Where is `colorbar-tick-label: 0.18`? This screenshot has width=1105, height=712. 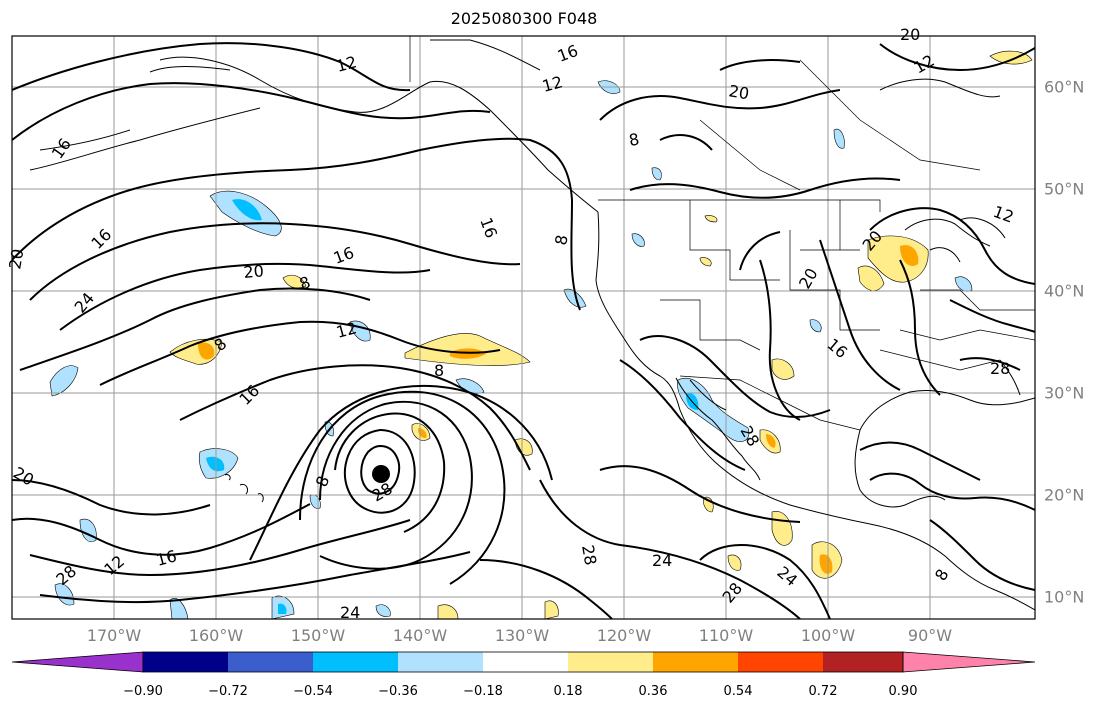
colorbar-tick-label: 0.18 is located at coordinates (568, 691).